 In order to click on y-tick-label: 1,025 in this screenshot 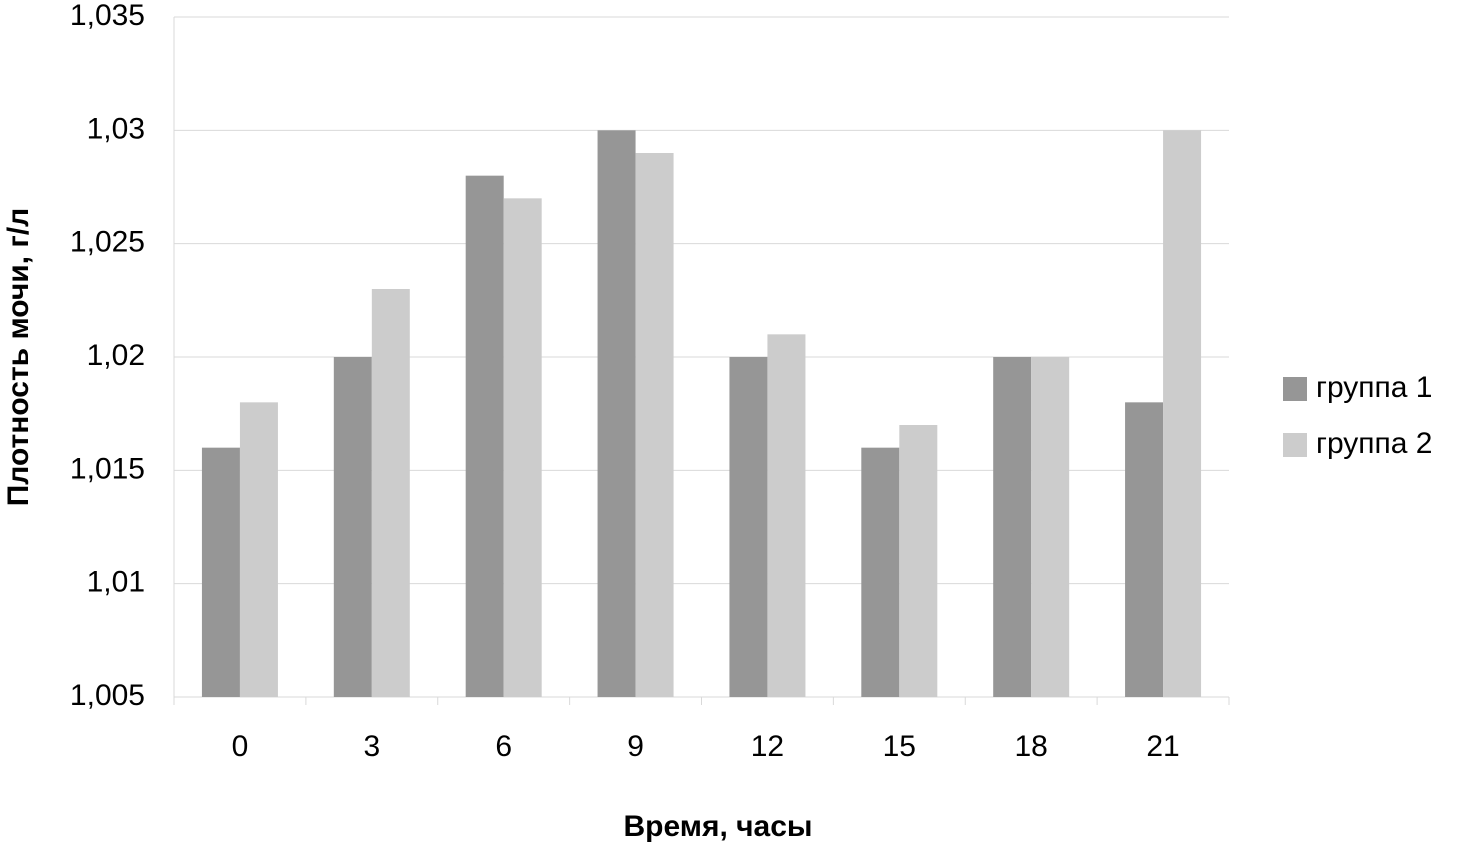, I will do `click(107, 242)`.